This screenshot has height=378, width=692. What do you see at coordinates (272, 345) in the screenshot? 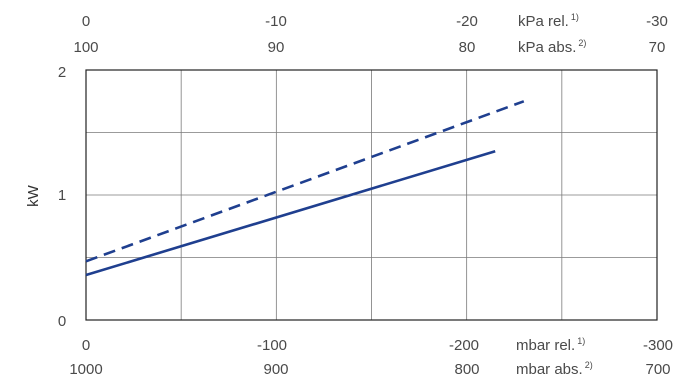
I see `bottom-row1-tick-1: -100` at bounding box center [272, 345].